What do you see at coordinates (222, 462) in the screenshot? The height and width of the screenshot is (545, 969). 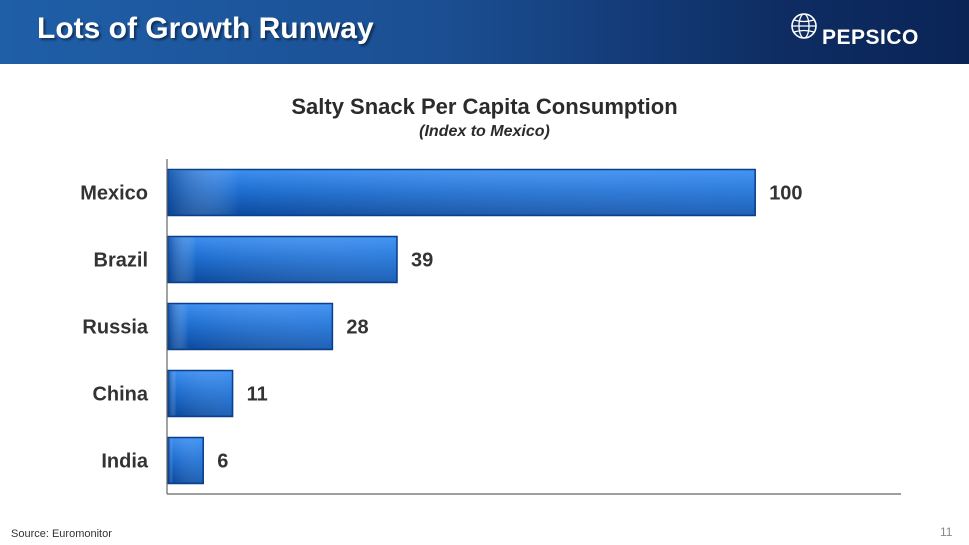 I see `value-label: 6` at bounding box center [222, 462].